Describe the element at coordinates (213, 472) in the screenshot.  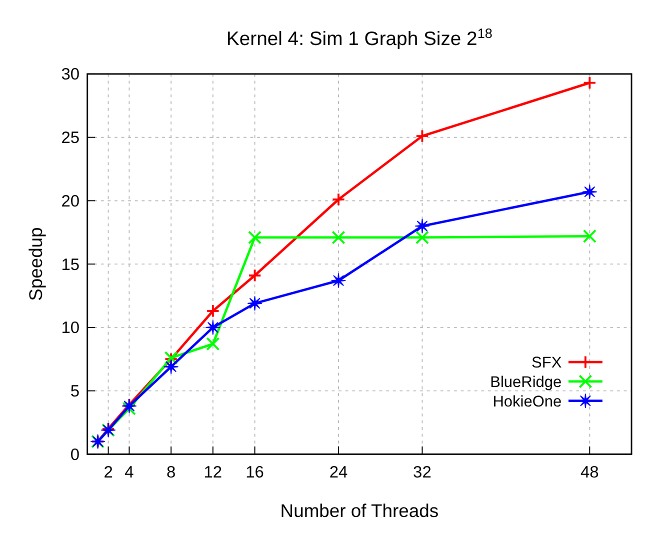
I see `x-tick-label: 12` at that location.